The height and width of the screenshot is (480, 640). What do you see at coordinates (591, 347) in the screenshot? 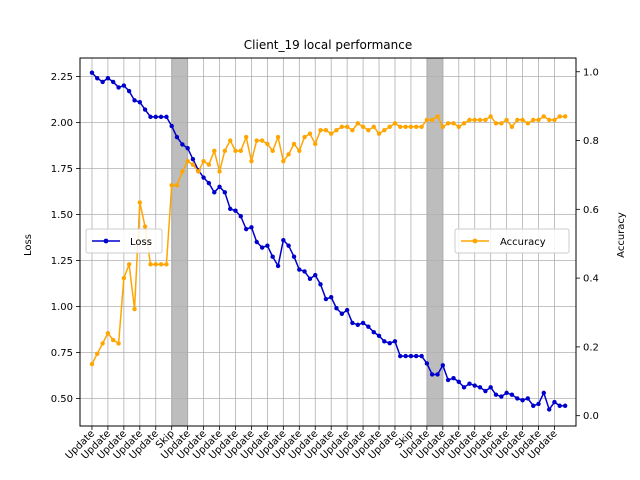
I see `y-right-tick-label-1: 0.2` at bounding box center [591, 347].